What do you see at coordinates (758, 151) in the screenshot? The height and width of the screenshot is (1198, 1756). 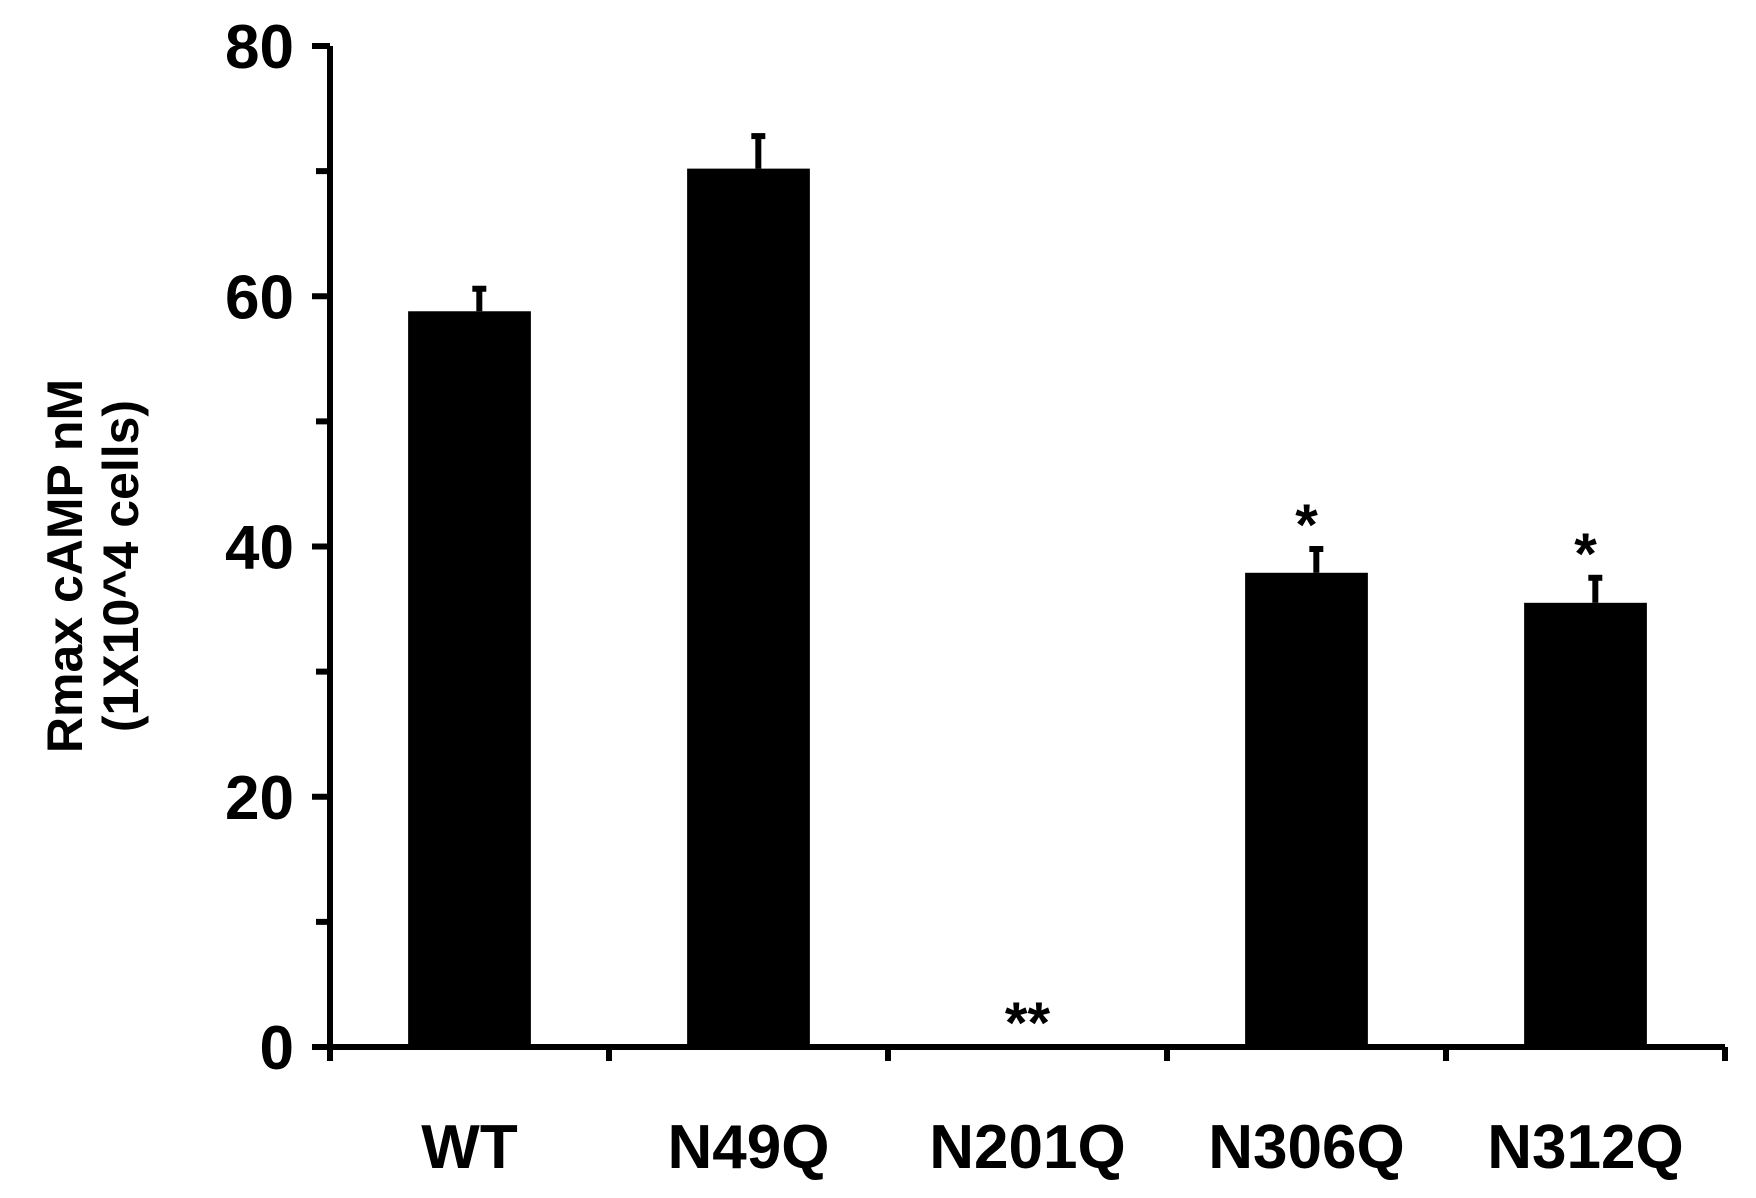 I see `error-bar-n49q` at bounding box center [758, 151].